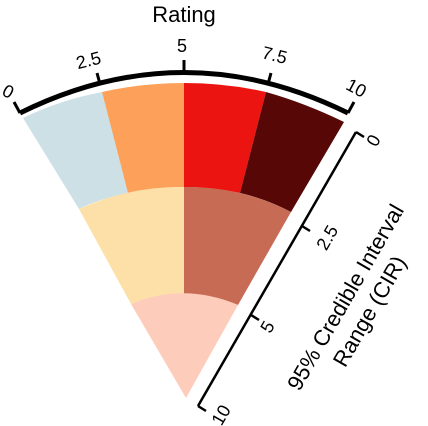 This screenshot has height=426, width=428. I want to click on rating-tick-7.5, so click(269, 78).